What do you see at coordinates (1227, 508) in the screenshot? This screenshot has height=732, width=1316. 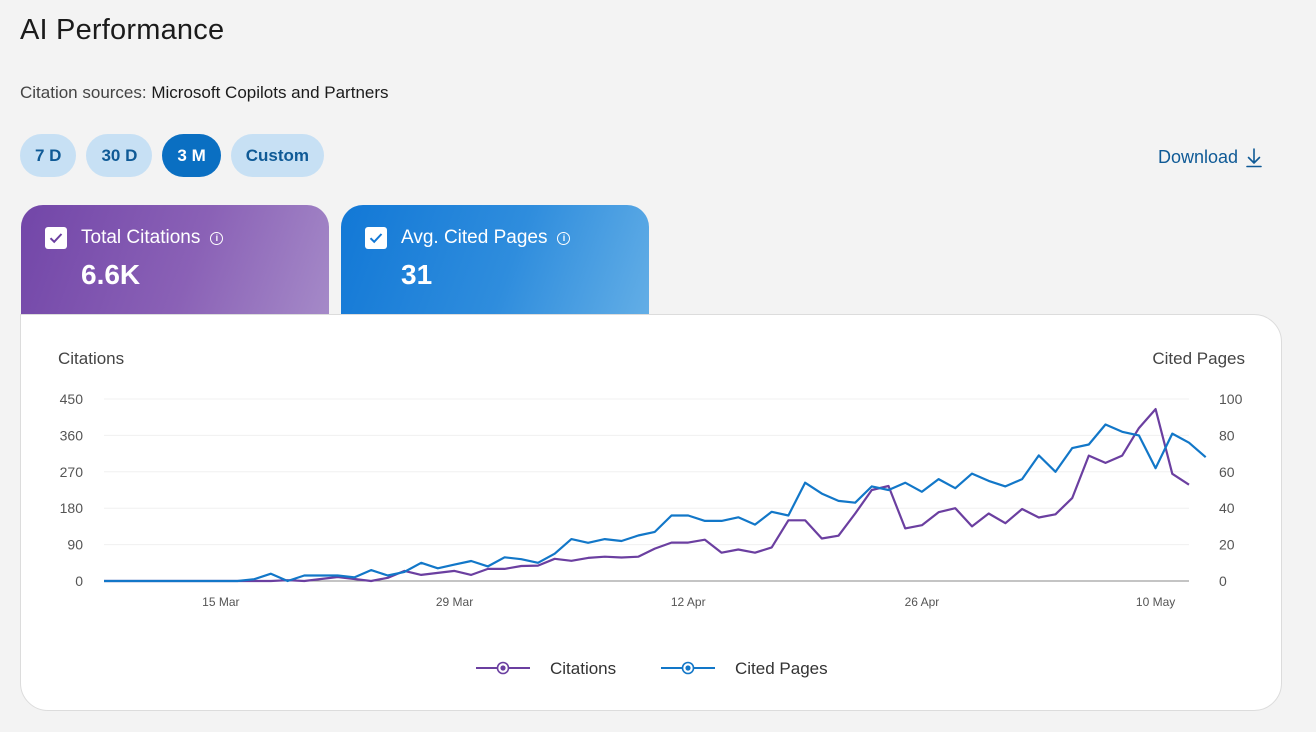 I see `y2-tick-label: 40` at bounding box center [1227, 508].